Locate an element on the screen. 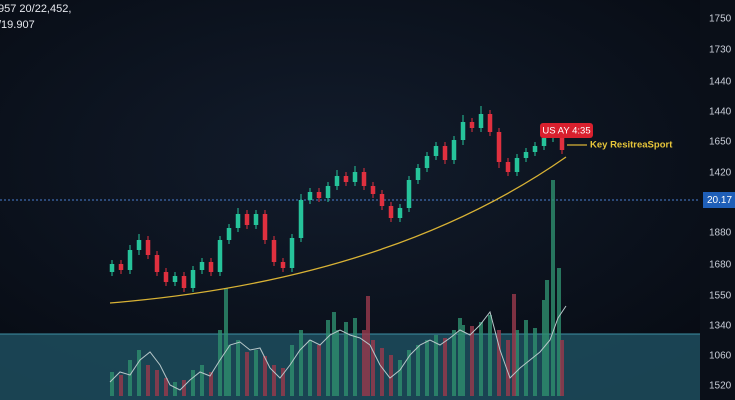  price-axis-label: 1680 is located at coordinates (720, 265).